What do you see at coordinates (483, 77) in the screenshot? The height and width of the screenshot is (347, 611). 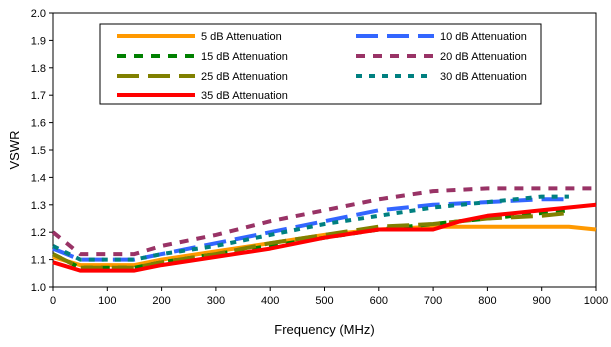 I see `legend-label: 30 dB Attenuation` at bounding box center [483, 77].